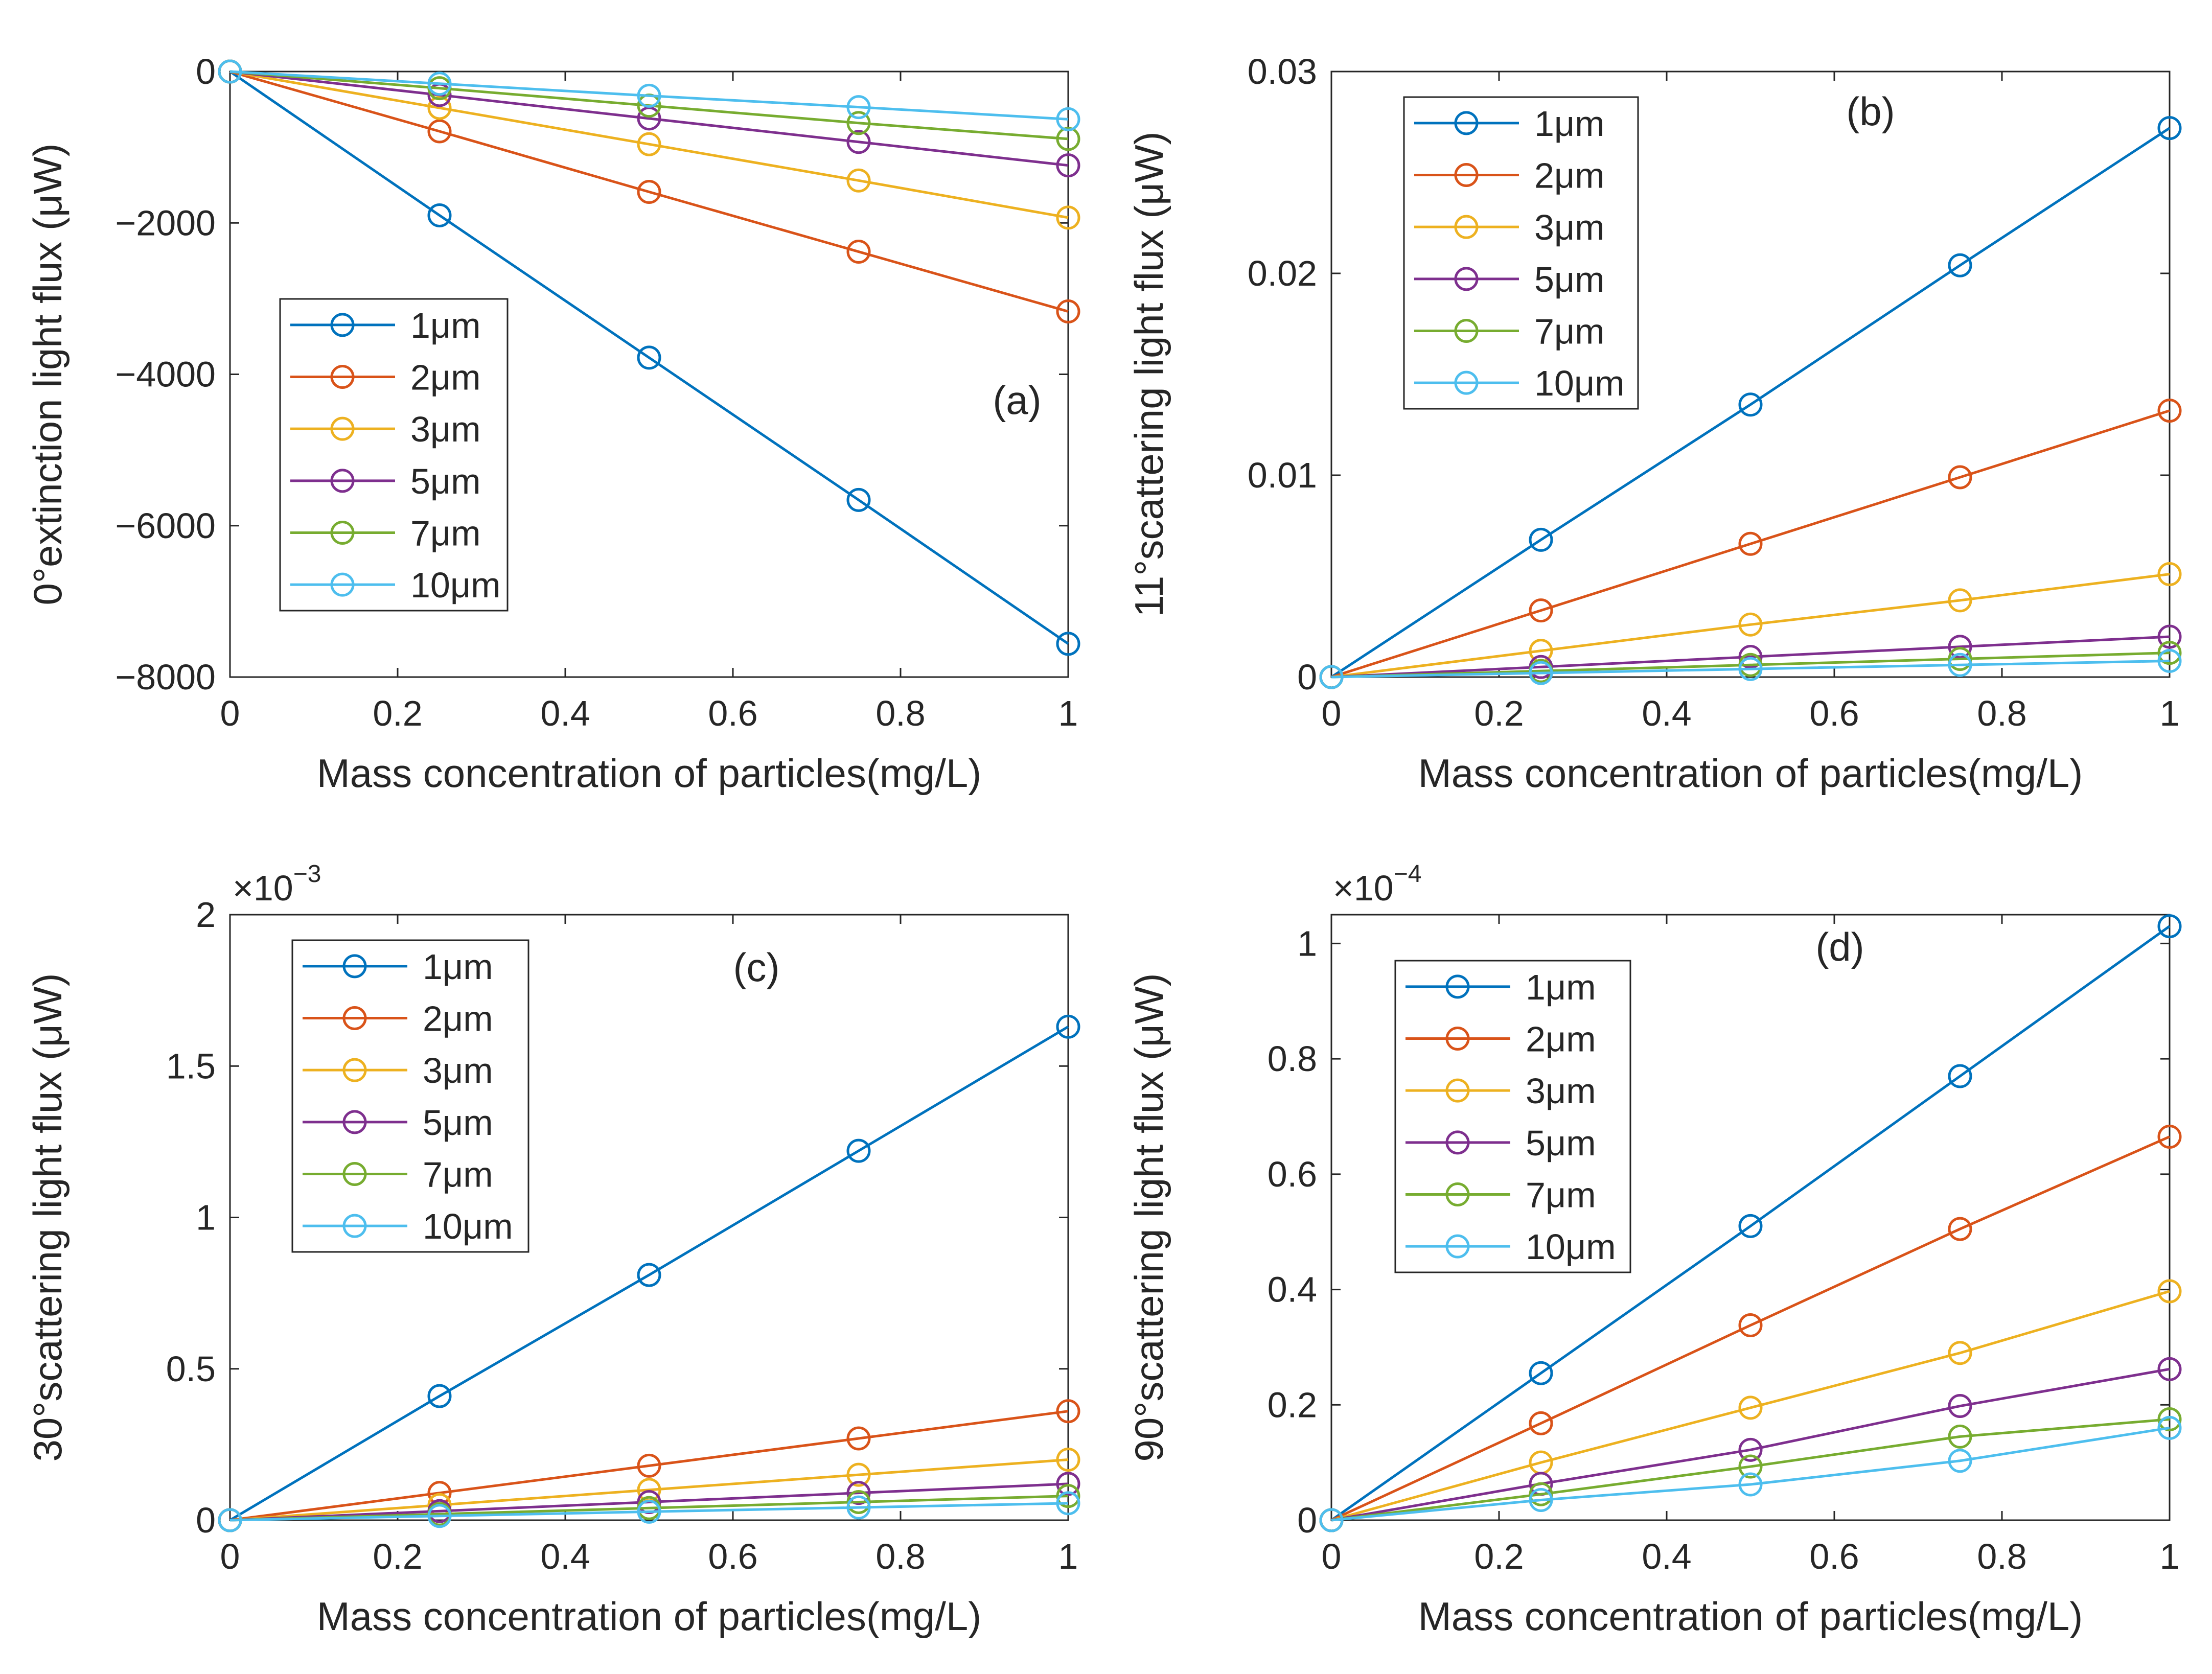 The image size is (2212, 1674). Describe the element at coordinates (458, 1175) in the screenshot. I see `legend-label: 7μm` at that location.